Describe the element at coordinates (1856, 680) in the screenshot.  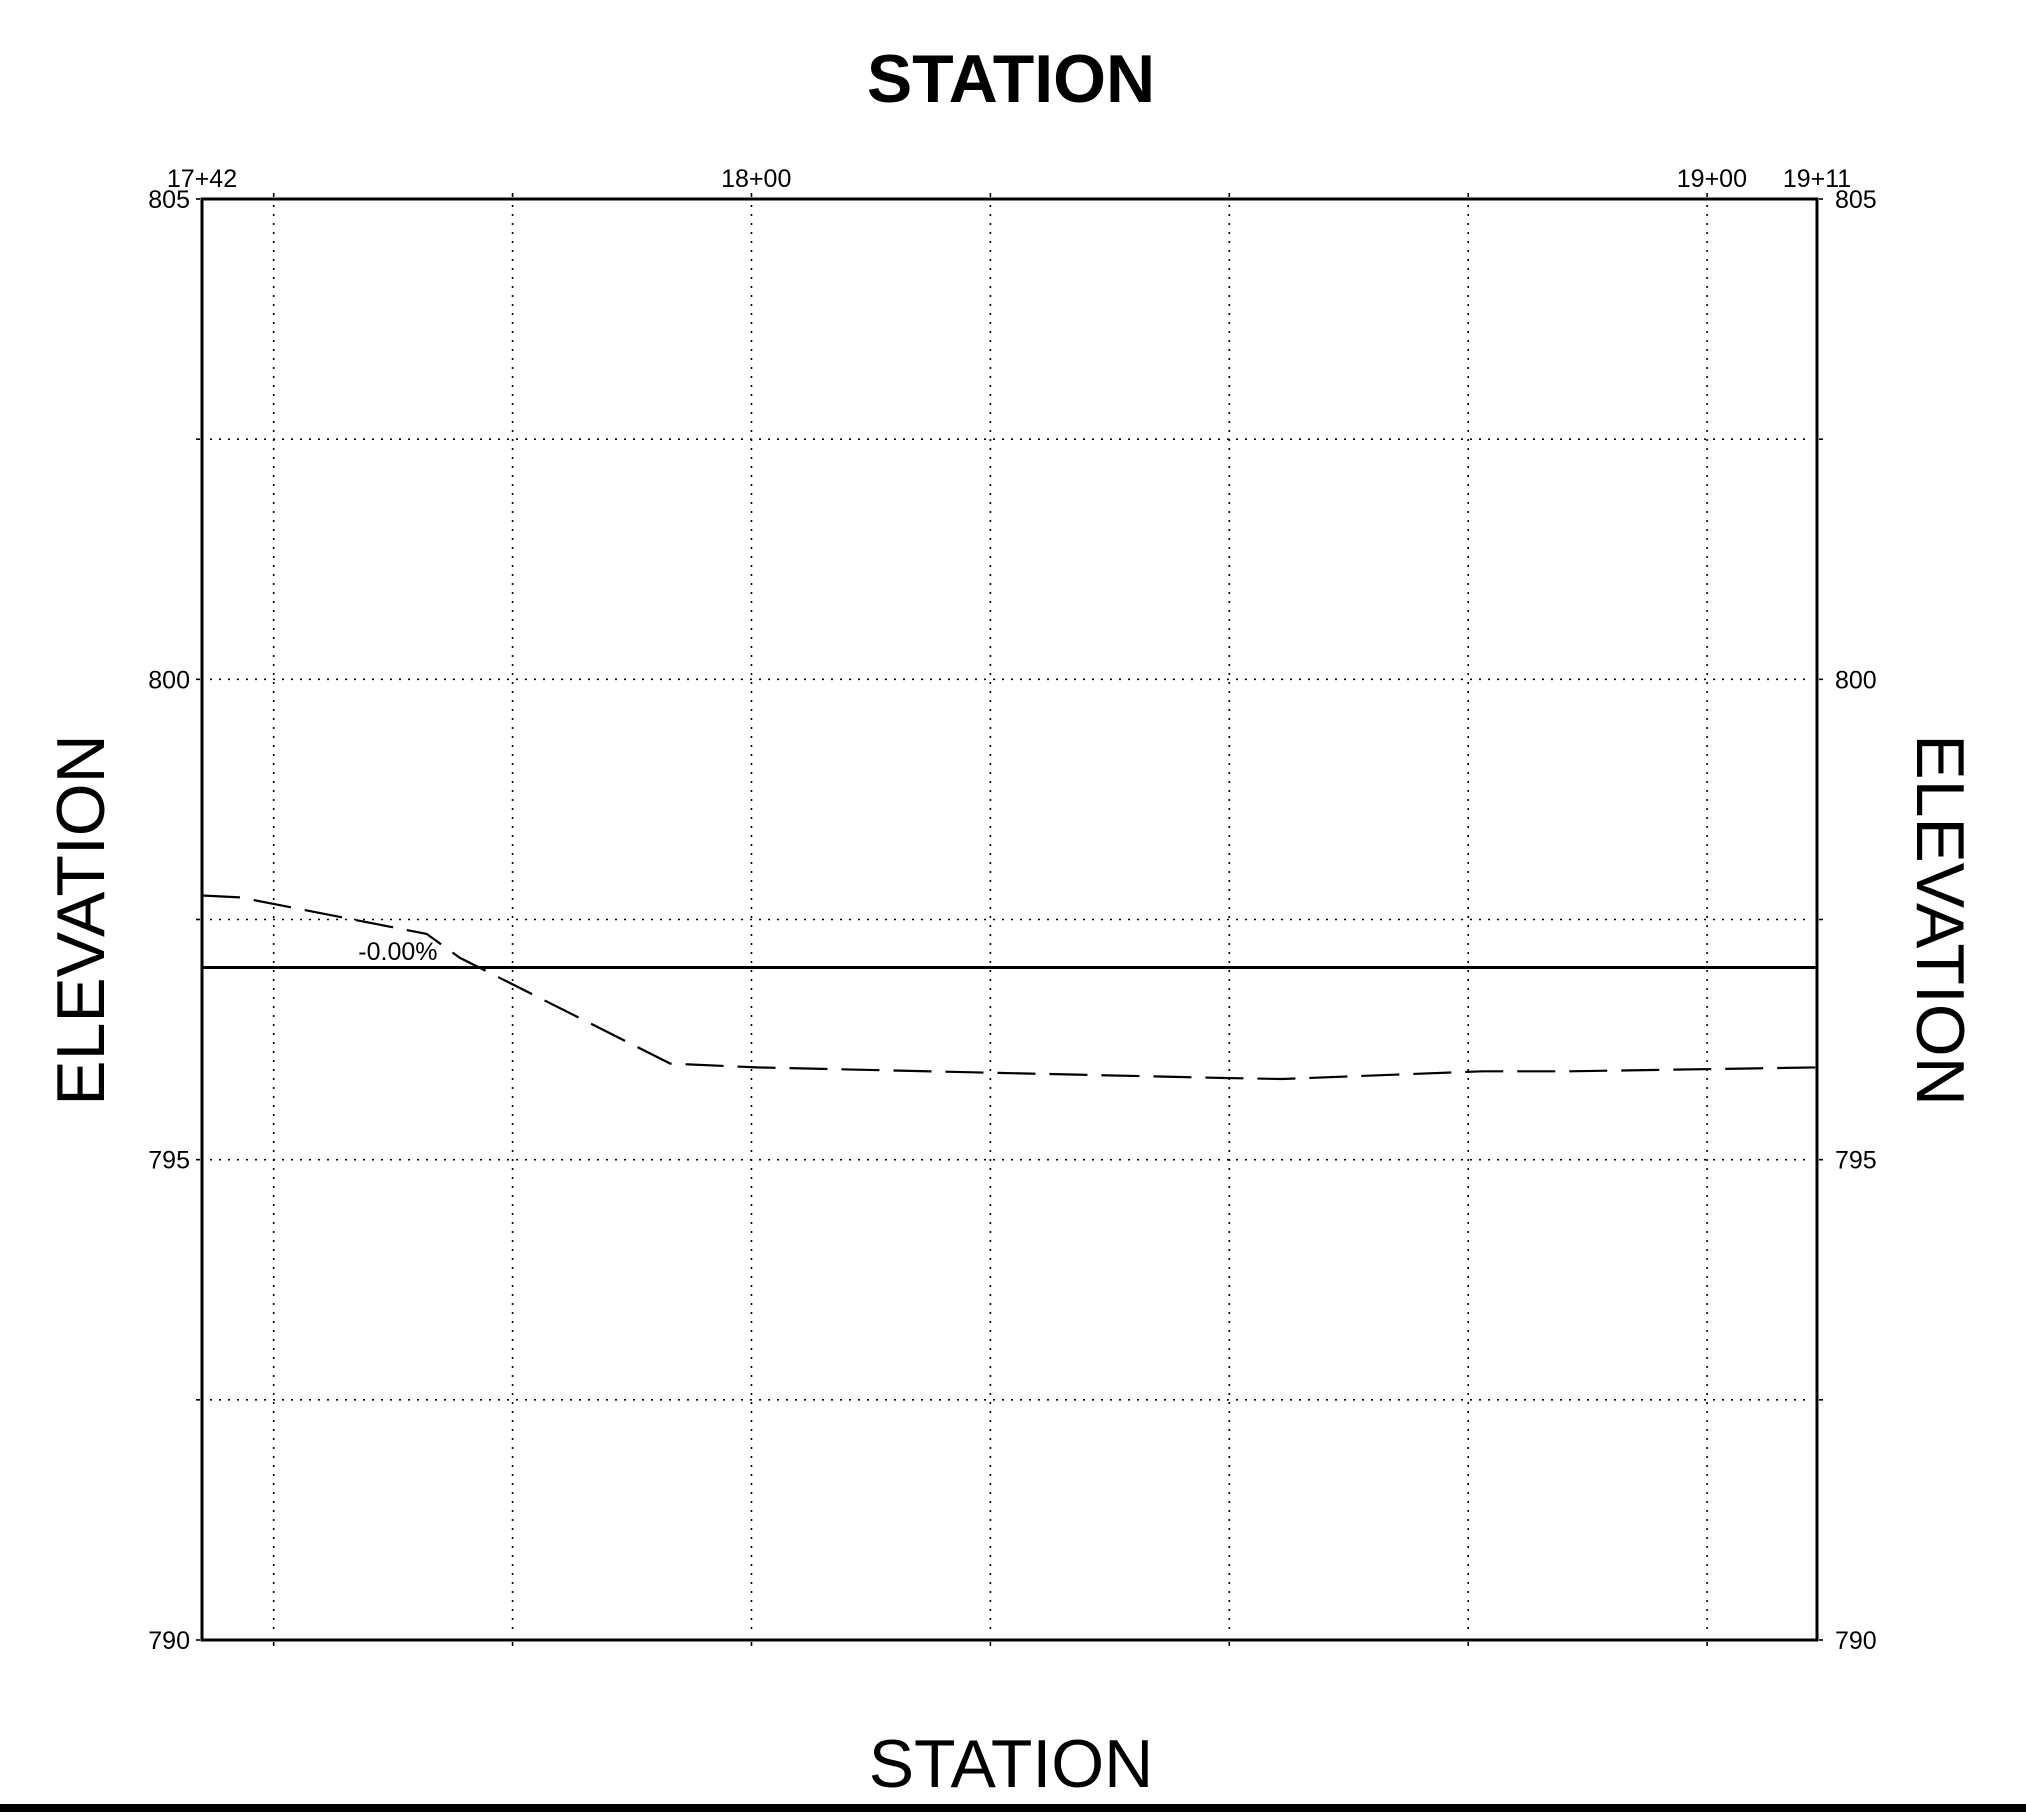
I see `y-tick-label-right: 800` at that location.